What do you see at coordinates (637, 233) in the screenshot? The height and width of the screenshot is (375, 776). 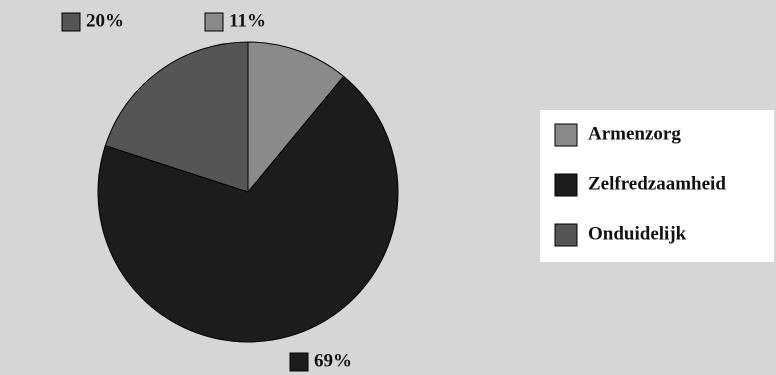 I see `legend-label: Onduidelijk` at bounding box center [637, 233].